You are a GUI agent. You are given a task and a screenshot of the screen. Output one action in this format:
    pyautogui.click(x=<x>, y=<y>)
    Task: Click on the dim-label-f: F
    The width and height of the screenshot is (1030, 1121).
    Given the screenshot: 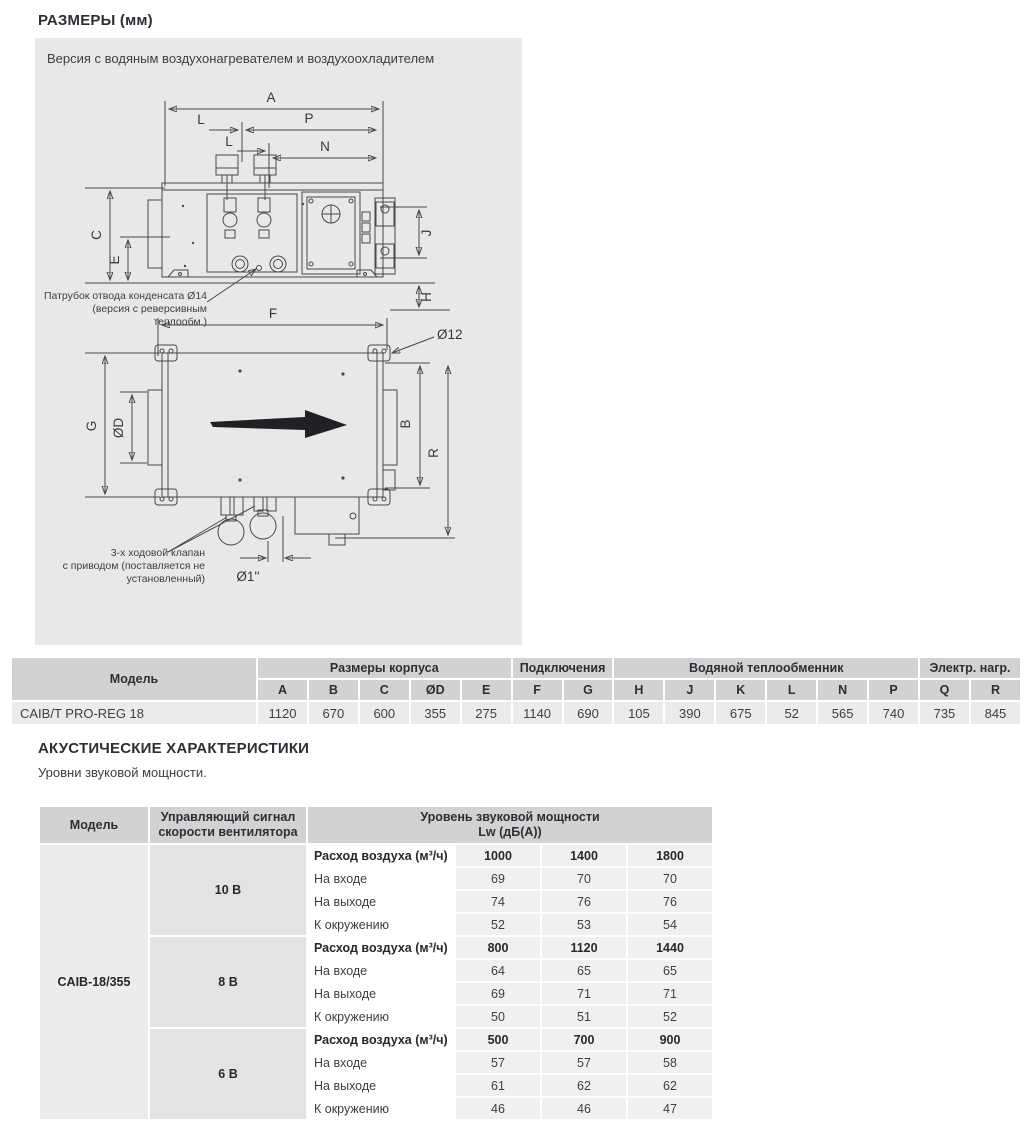 What is the action you would take?
    pyautogui.click(x=273, y=313)
    